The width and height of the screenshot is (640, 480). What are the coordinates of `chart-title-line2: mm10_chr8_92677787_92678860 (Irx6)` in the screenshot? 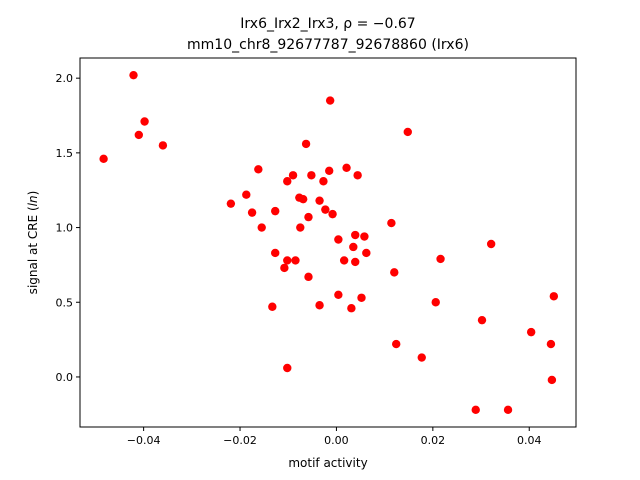 It's located at (328, 45).